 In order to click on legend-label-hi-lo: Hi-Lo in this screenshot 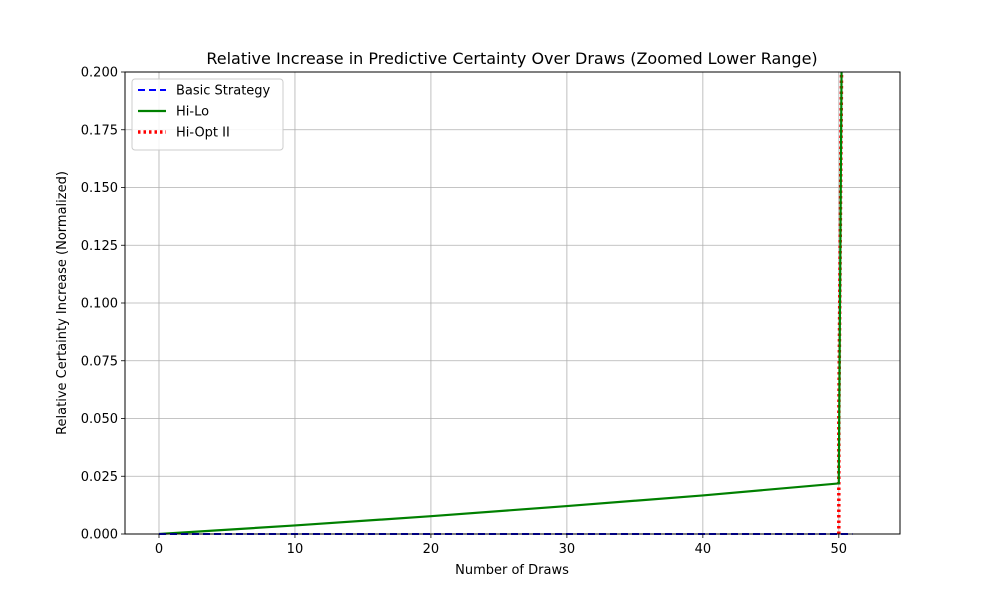, I will do `click(192, 112)`.